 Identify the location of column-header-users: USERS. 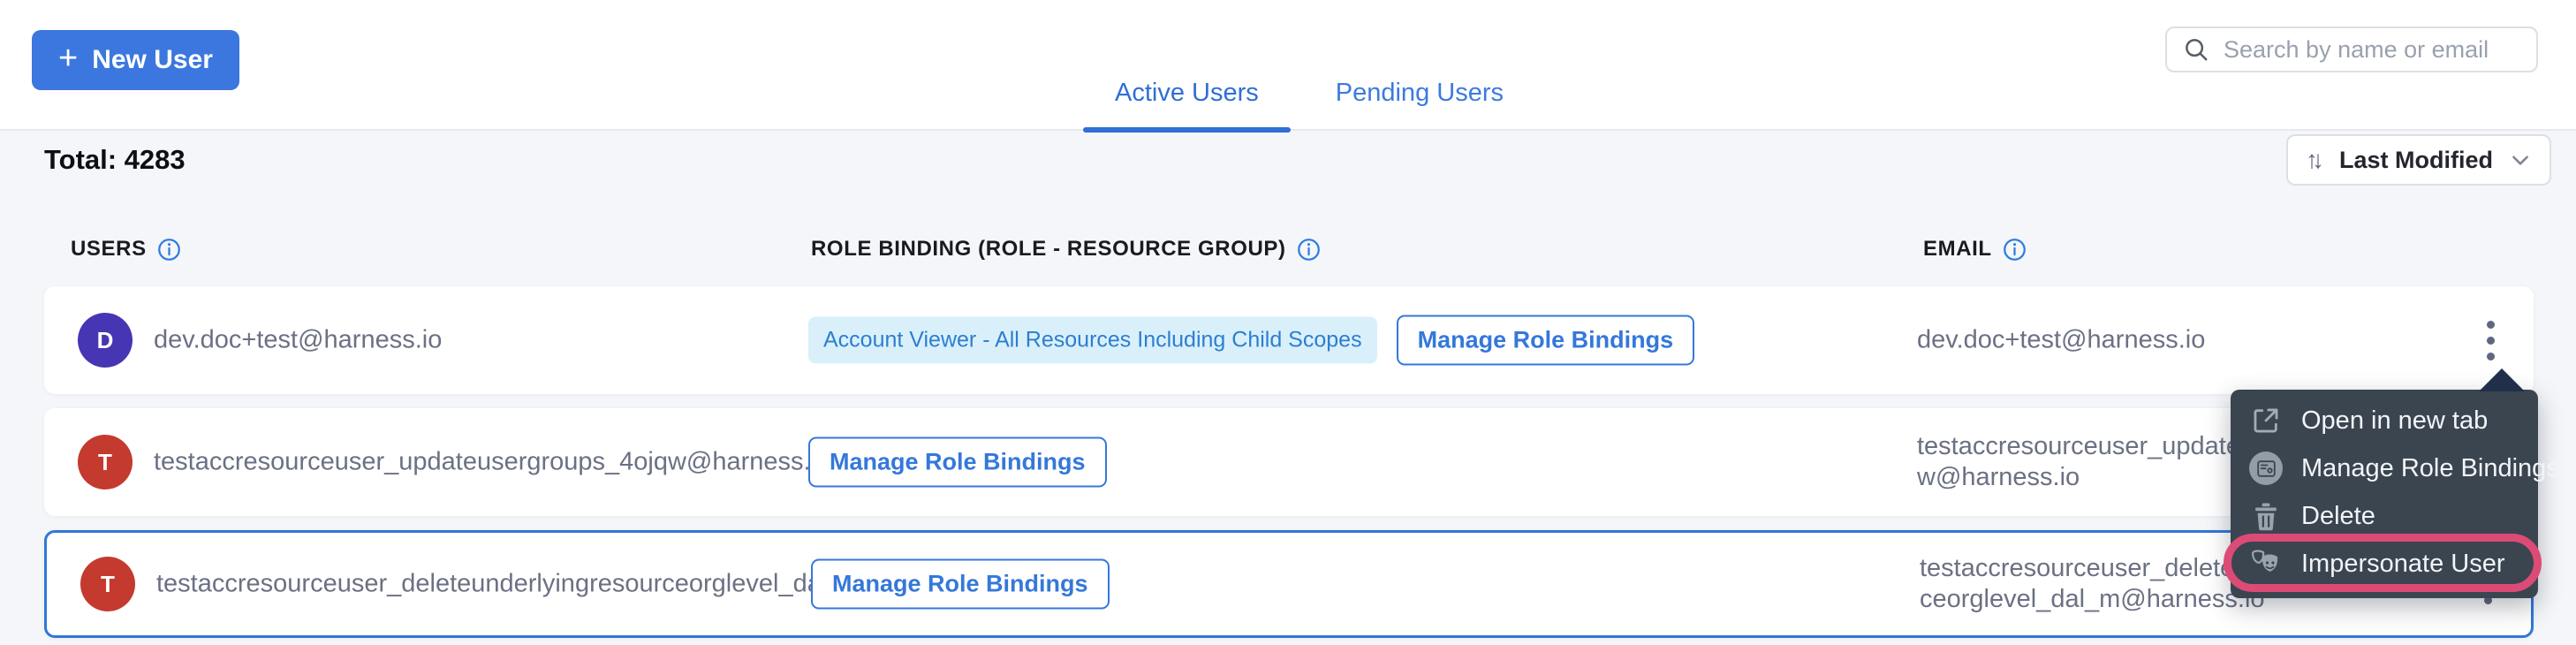
(126, 250).